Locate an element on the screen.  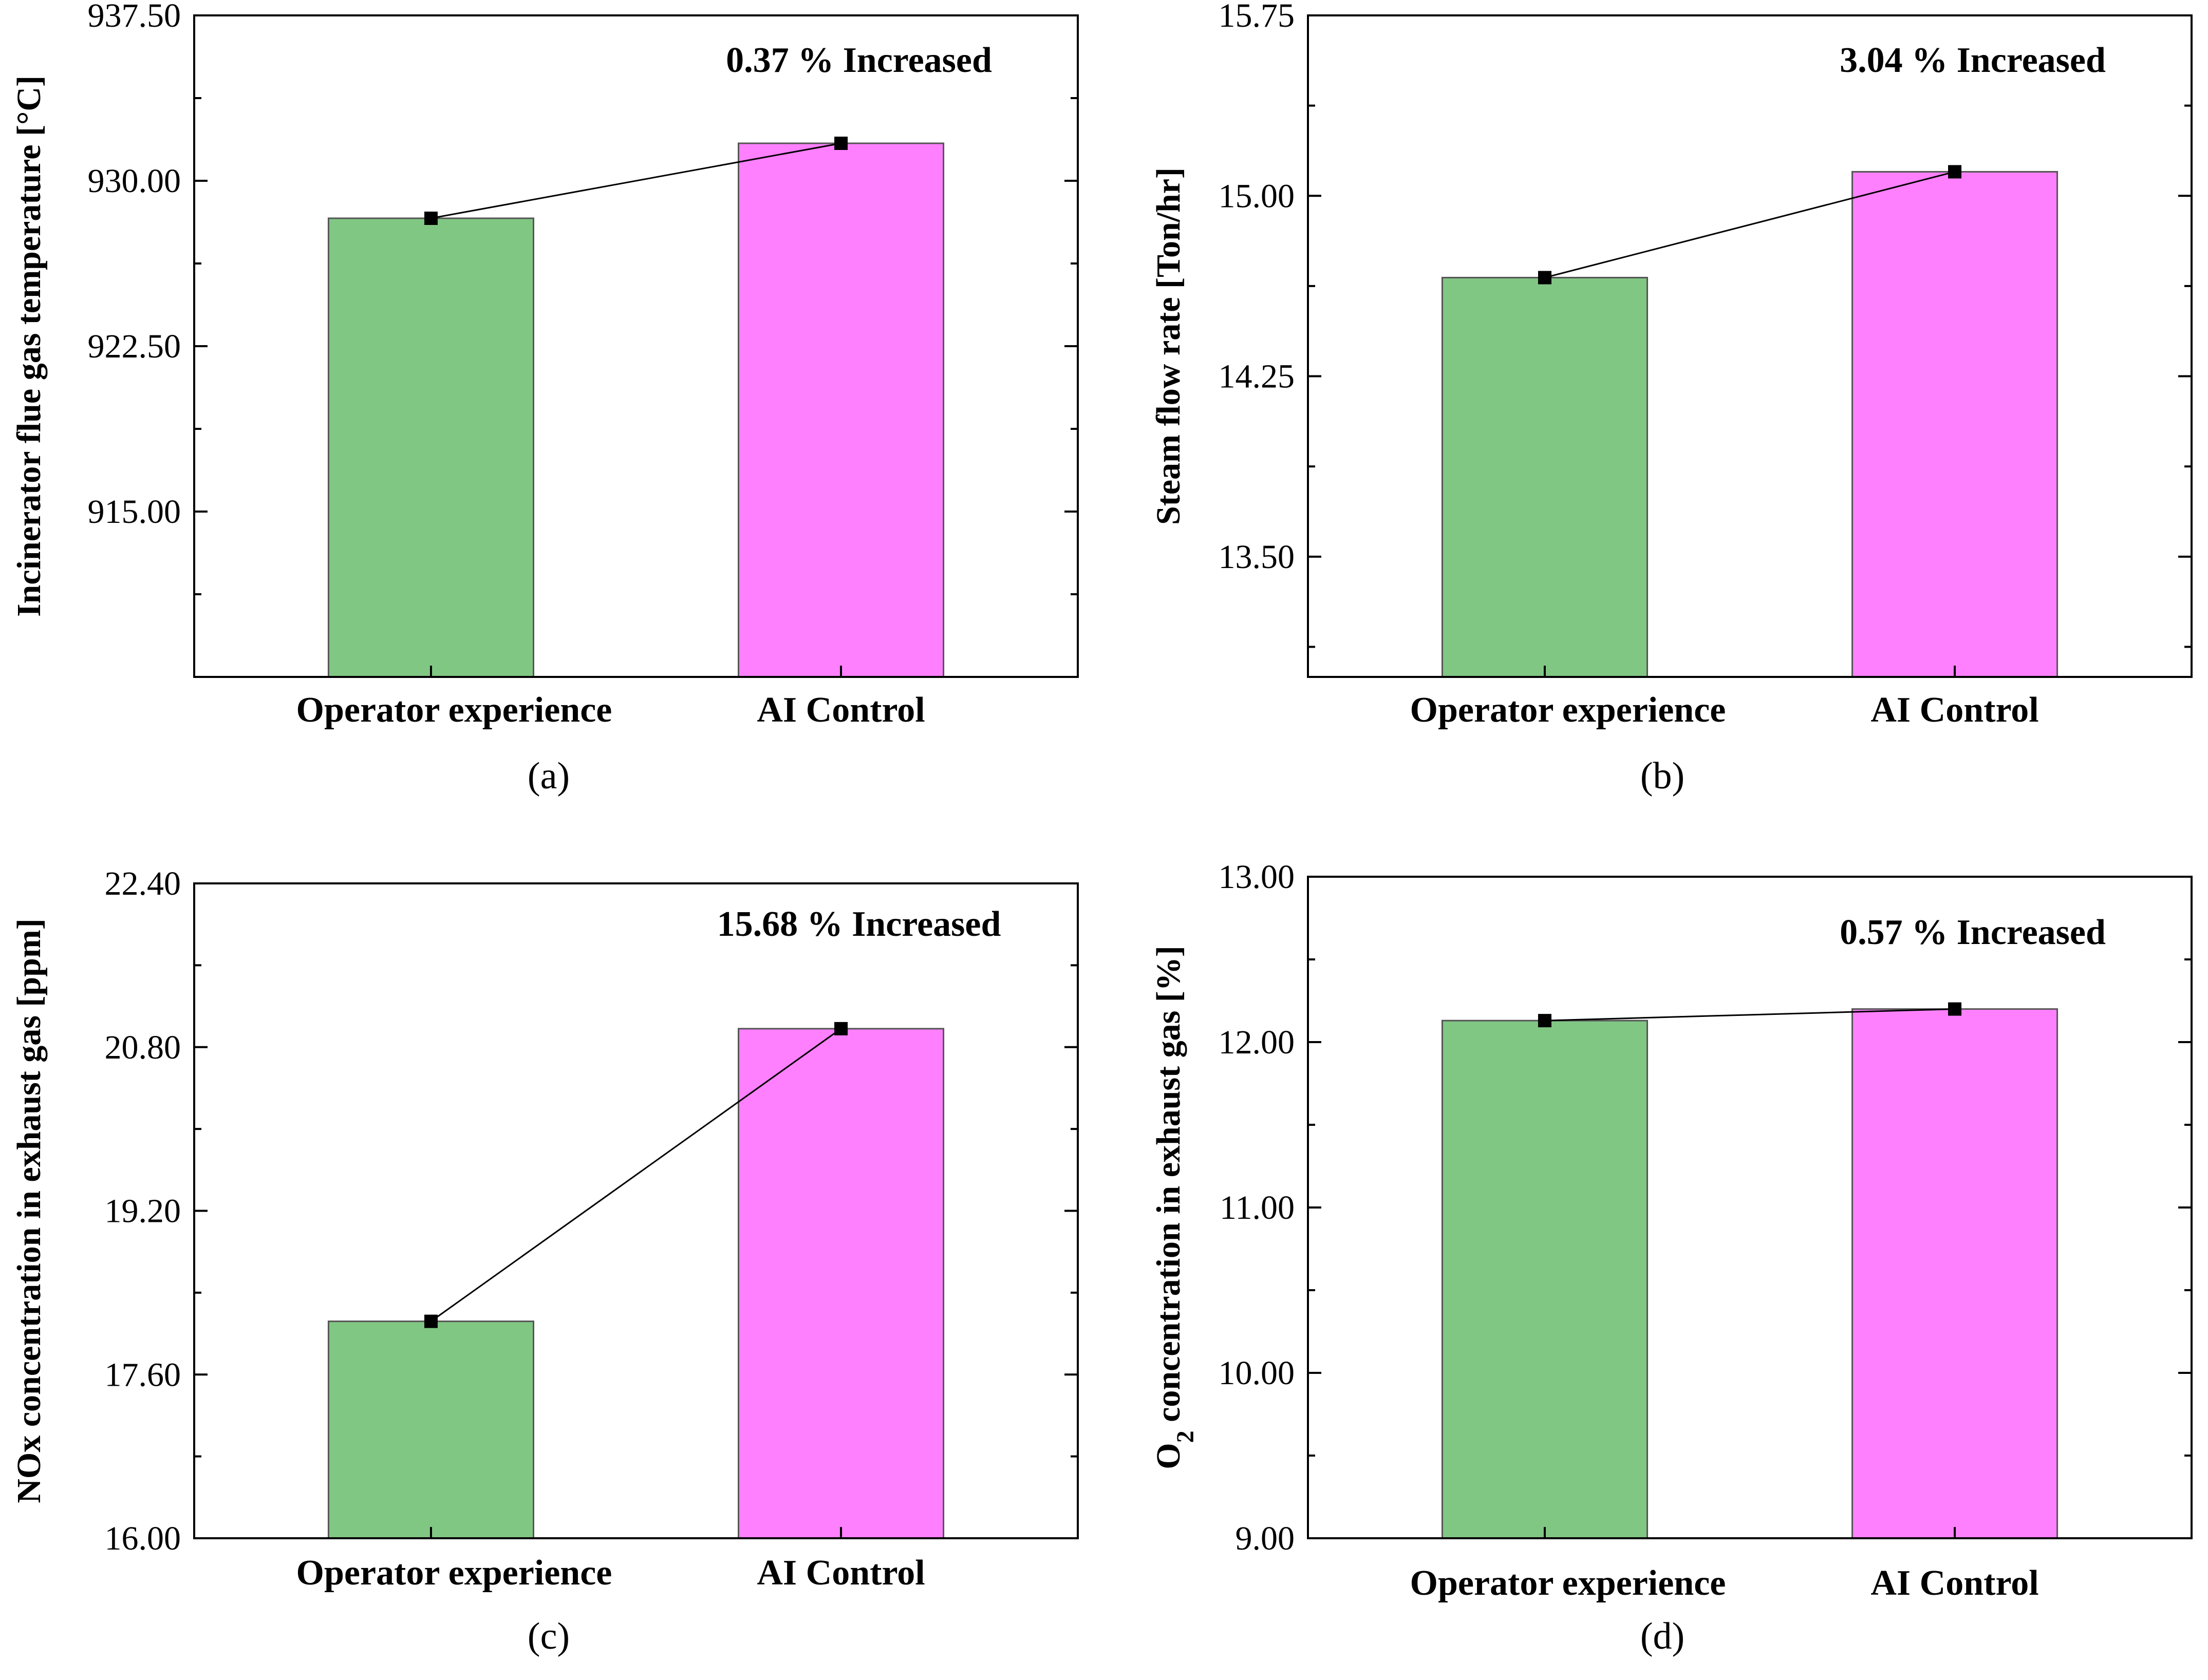
y-tick-label: 11.00 is located at coordinates (1257, 1207).